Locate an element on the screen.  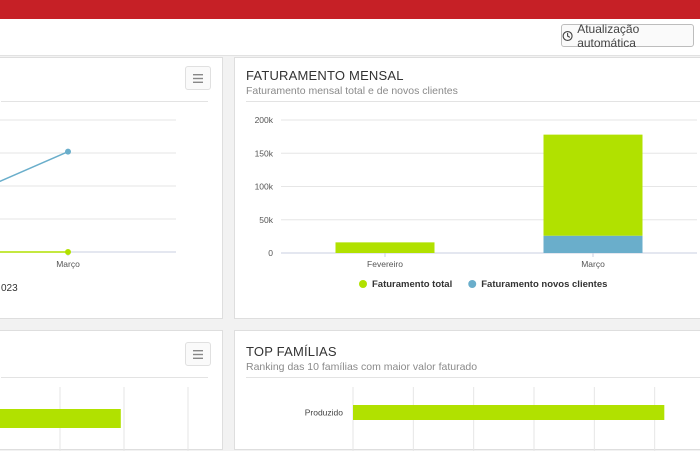
auto-update-button: Atualização automática is located at coordinates (627, 35).